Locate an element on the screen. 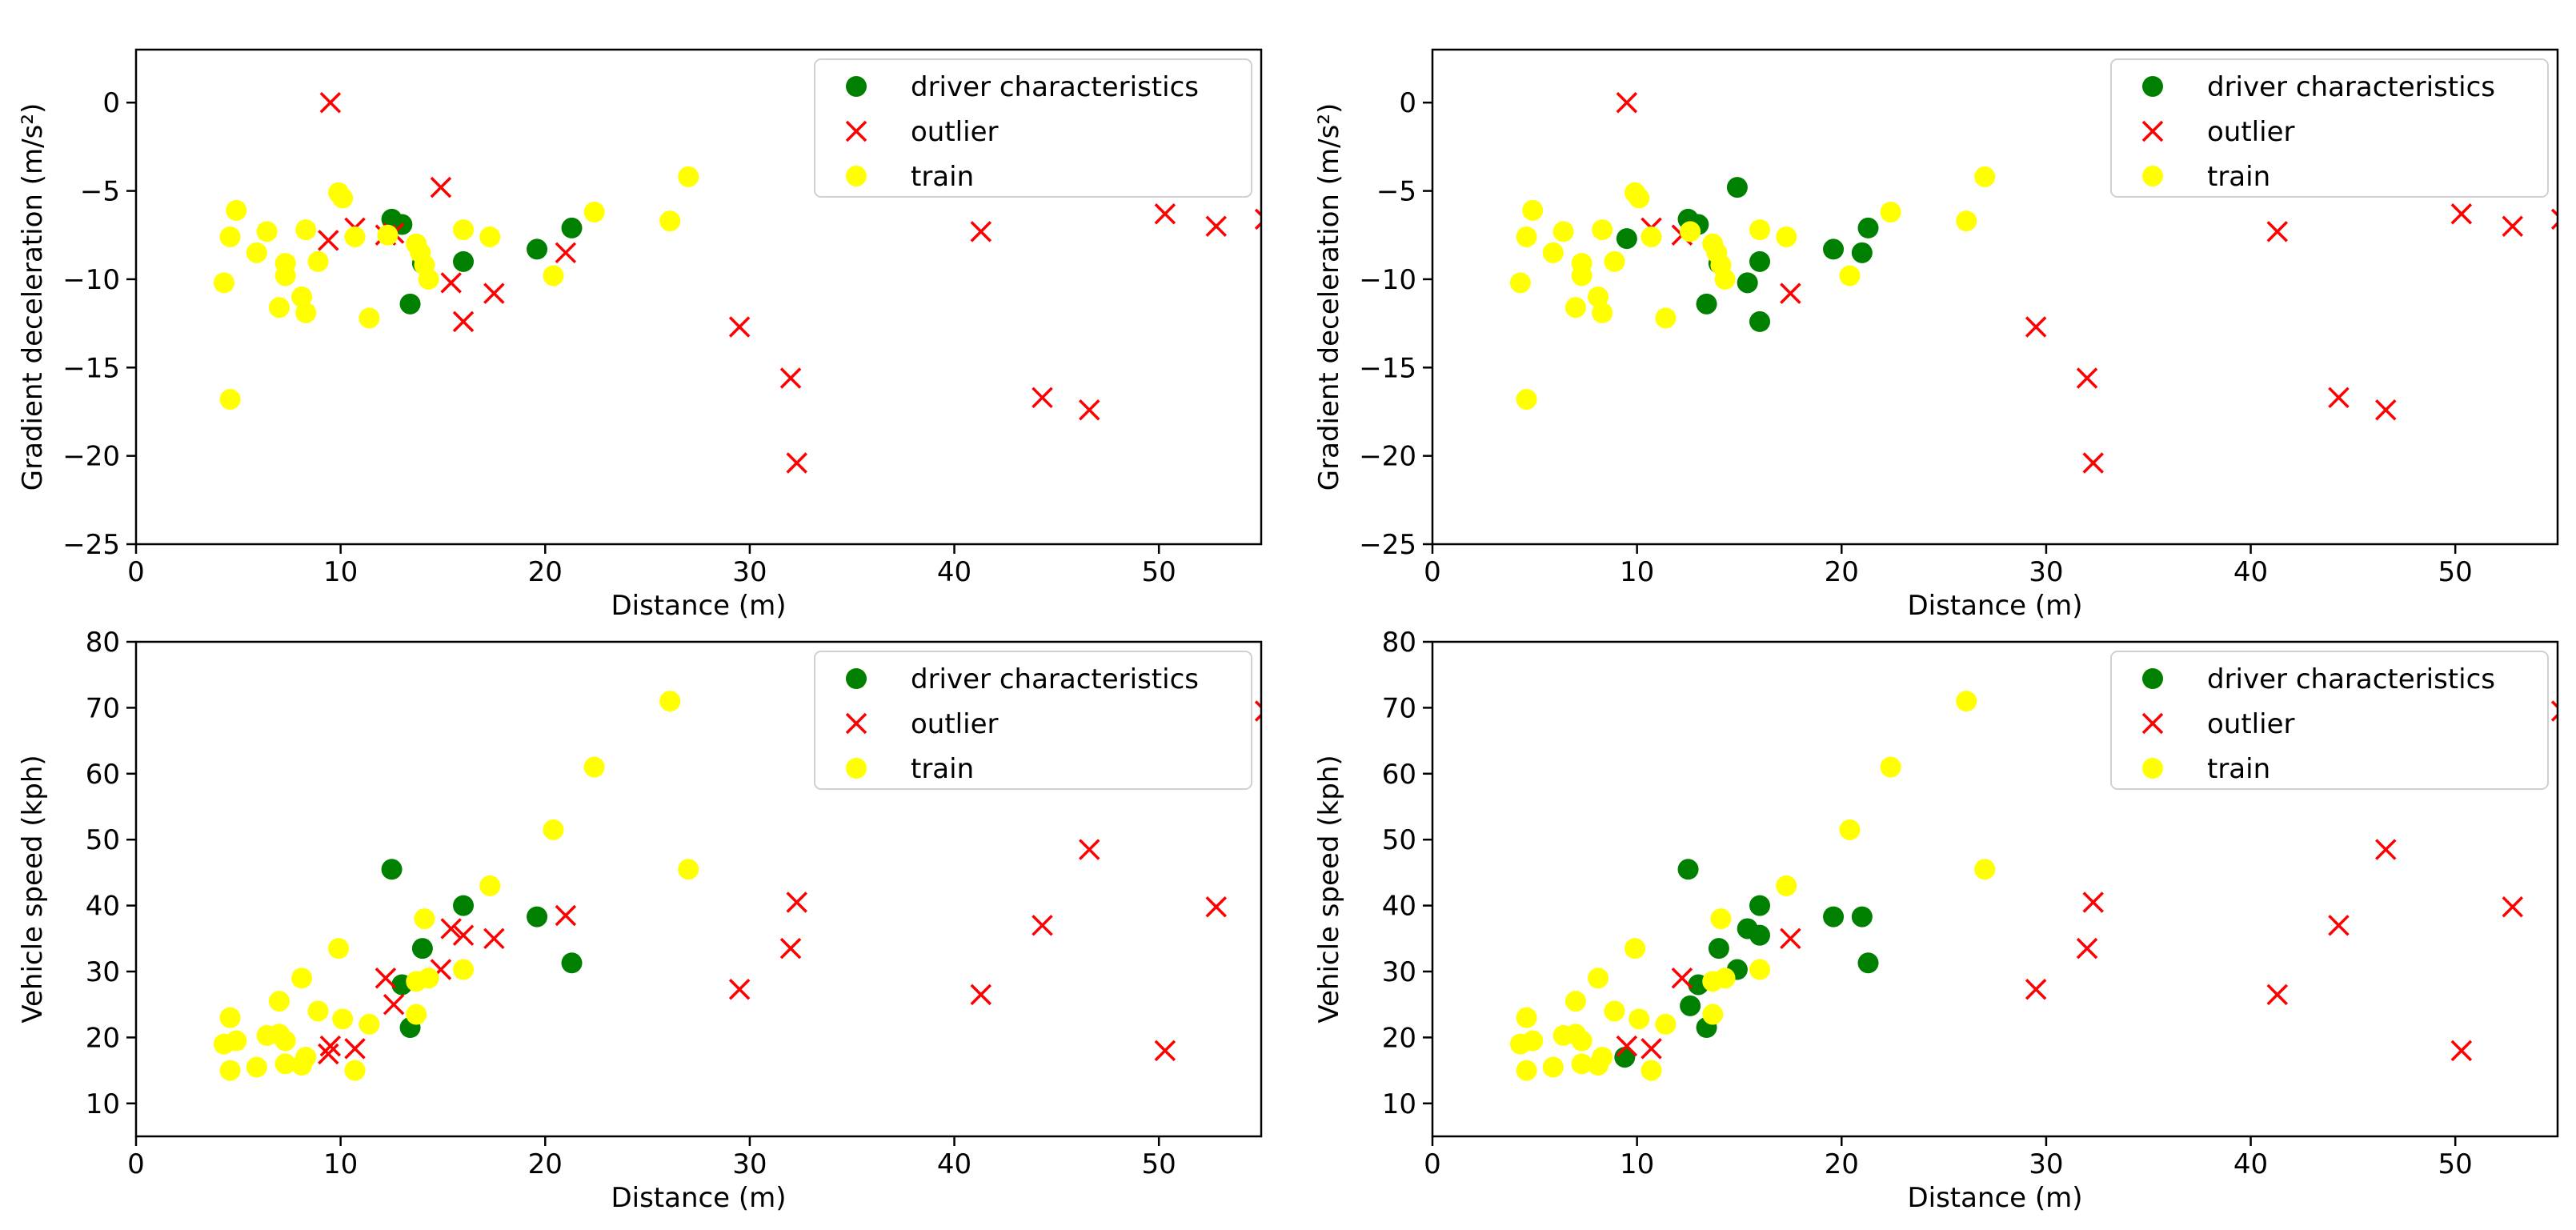 This screenshot has width=2576, height=1230. y-tick-label: −15 is located at coordinates (91, 368).